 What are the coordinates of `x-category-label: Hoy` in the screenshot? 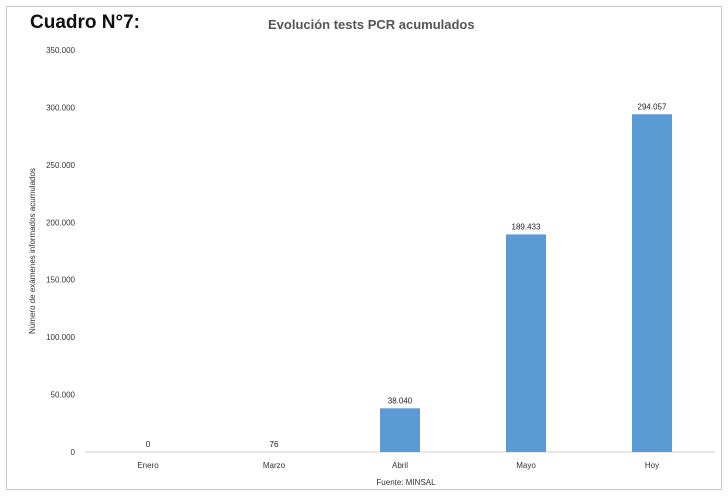 It's located at (652, 465).